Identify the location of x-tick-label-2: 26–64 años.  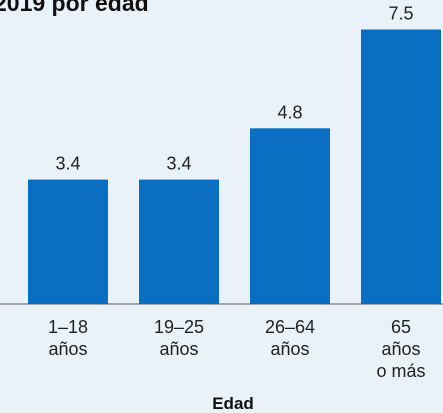
(290, 338).